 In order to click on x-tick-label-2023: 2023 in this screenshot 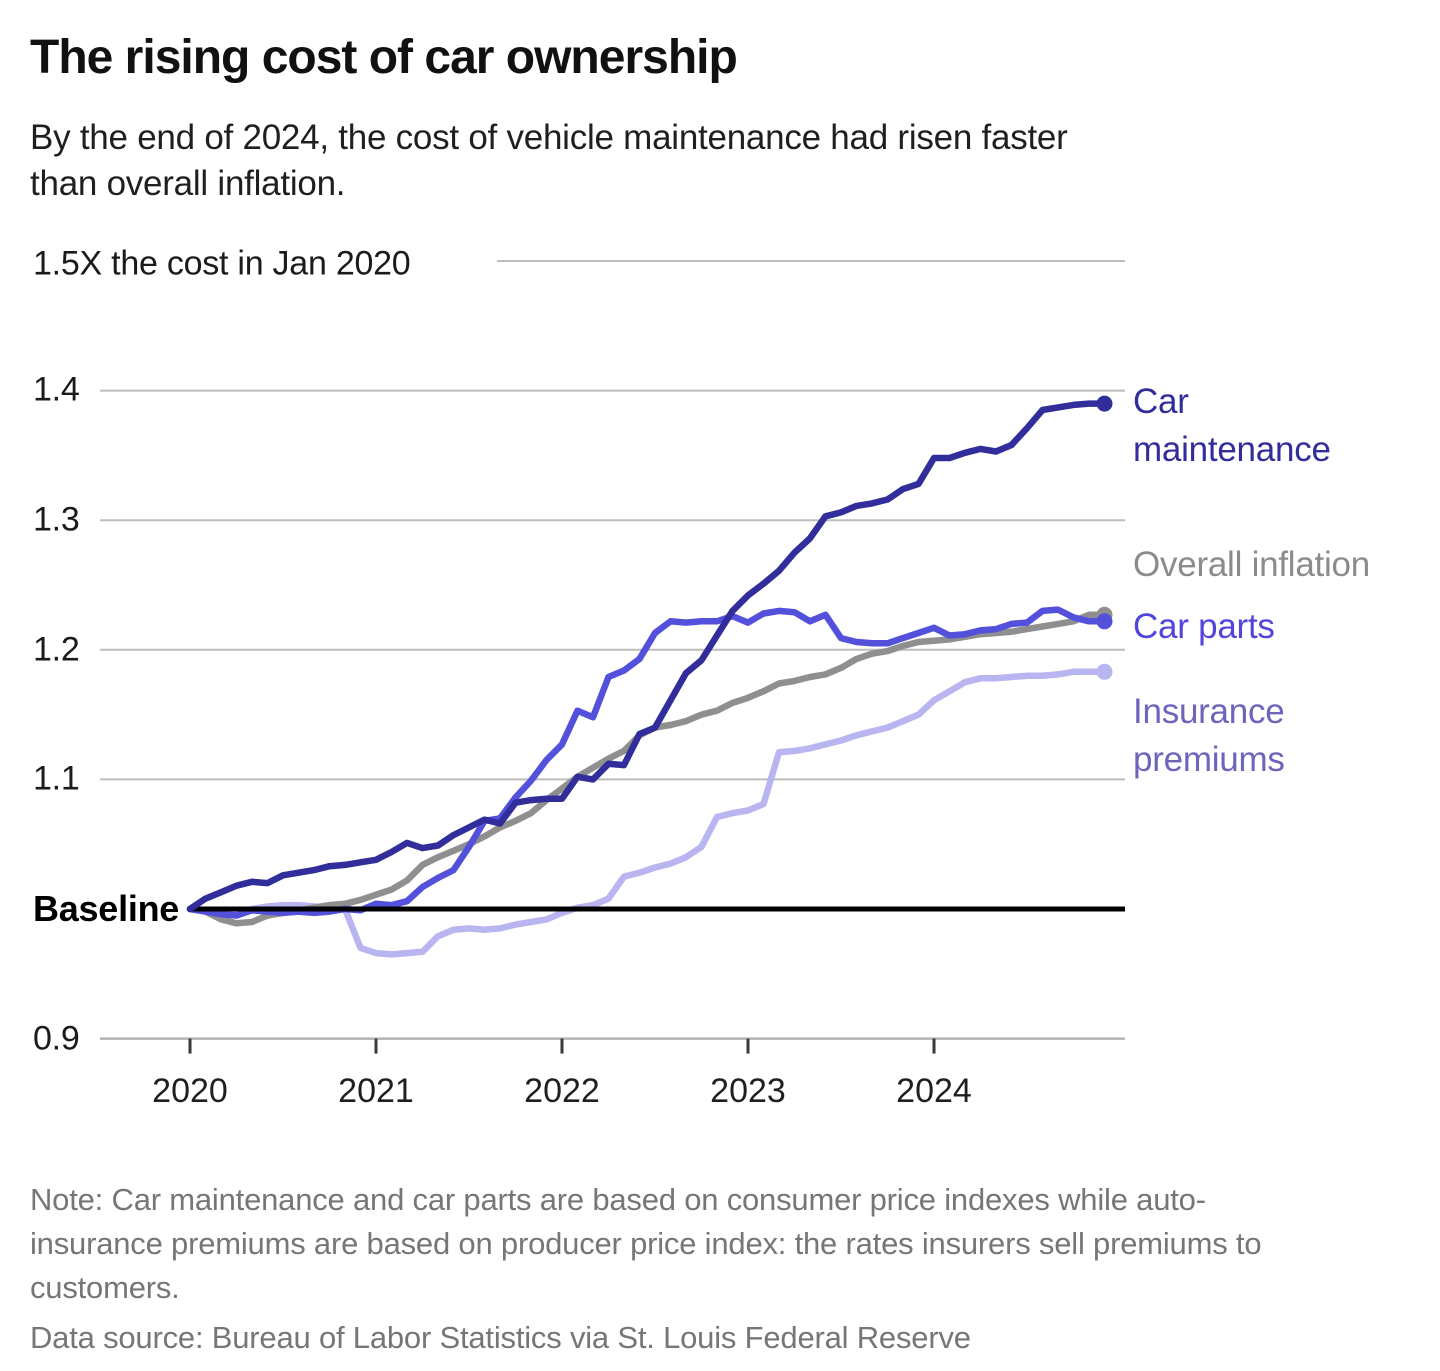, I will do `click(748, 1091)`.